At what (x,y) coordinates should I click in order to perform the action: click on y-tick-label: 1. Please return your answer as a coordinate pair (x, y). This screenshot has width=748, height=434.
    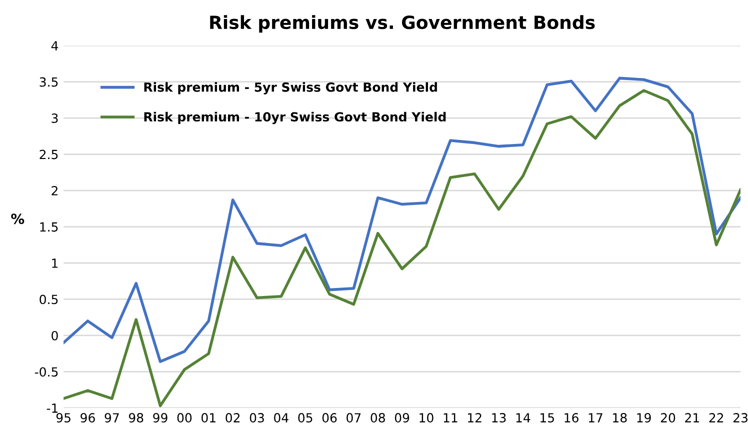
    Looking at the image, I should click on (55, 263).